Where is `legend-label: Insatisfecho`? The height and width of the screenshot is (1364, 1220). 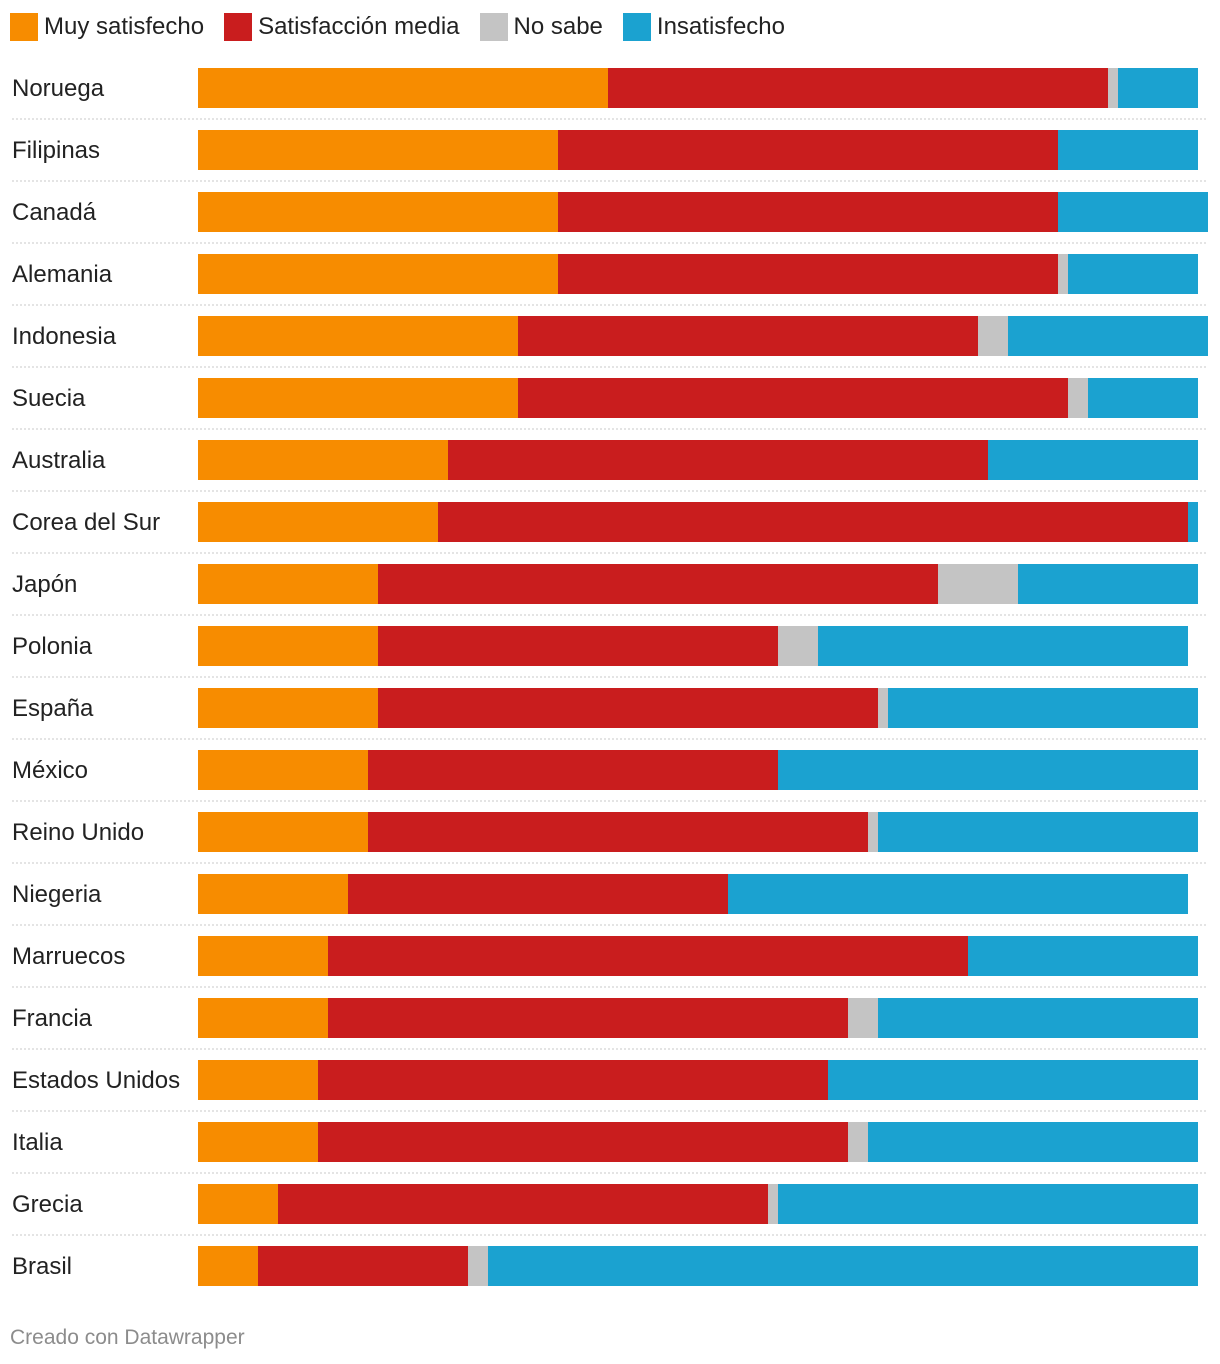
legend-label: Insatisfecho is located at coordinates (720, 26).